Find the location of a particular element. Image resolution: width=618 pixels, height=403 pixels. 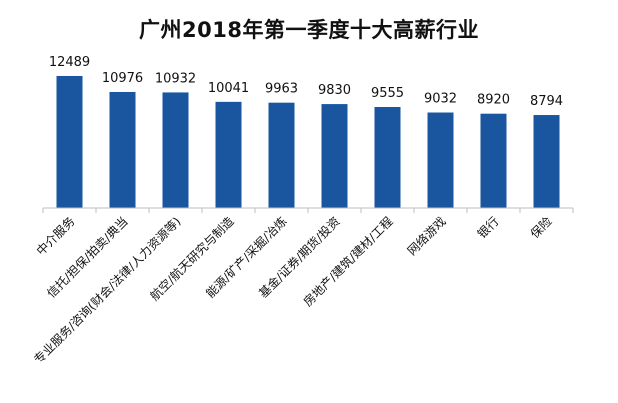

bar-value-label: 8794 is located at coordinates (546, 101).